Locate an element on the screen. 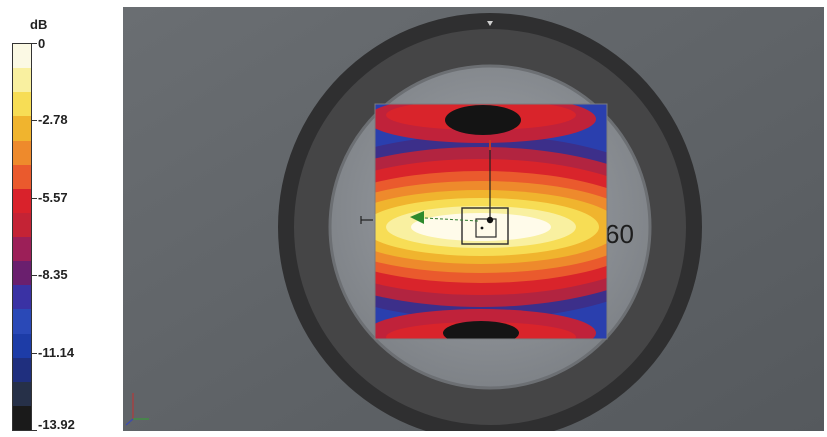  colorbar is located at coordinates (22, 237).